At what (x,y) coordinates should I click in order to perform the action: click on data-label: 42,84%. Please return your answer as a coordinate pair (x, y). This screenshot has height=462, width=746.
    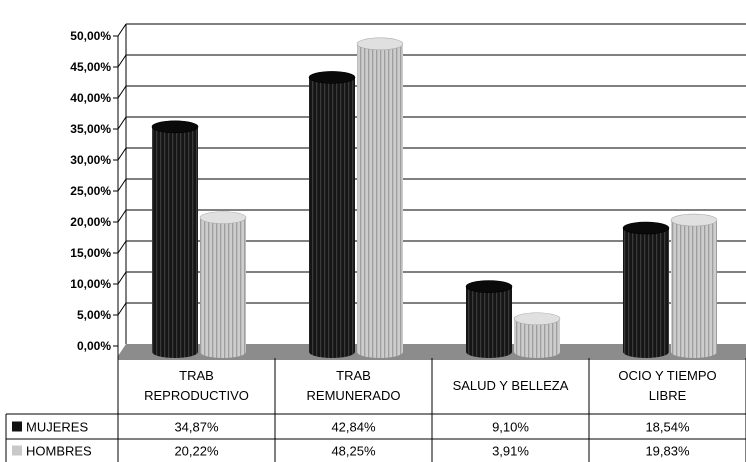
    Looking at the image, I should click on (353, 427).